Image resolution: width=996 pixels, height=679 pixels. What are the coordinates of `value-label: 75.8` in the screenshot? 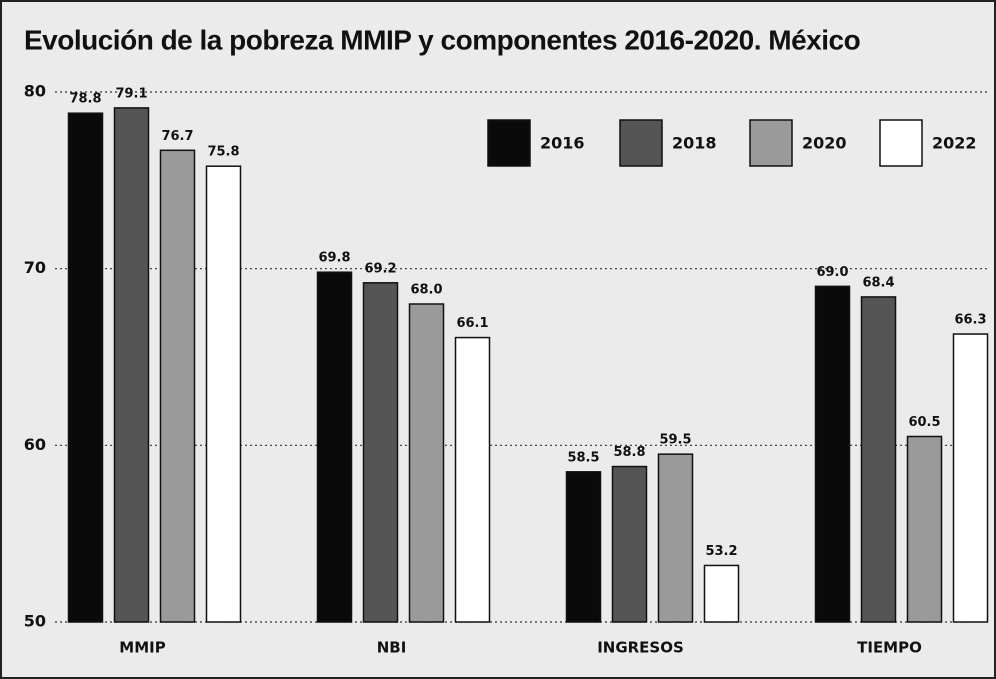 It's located at (223, 152).